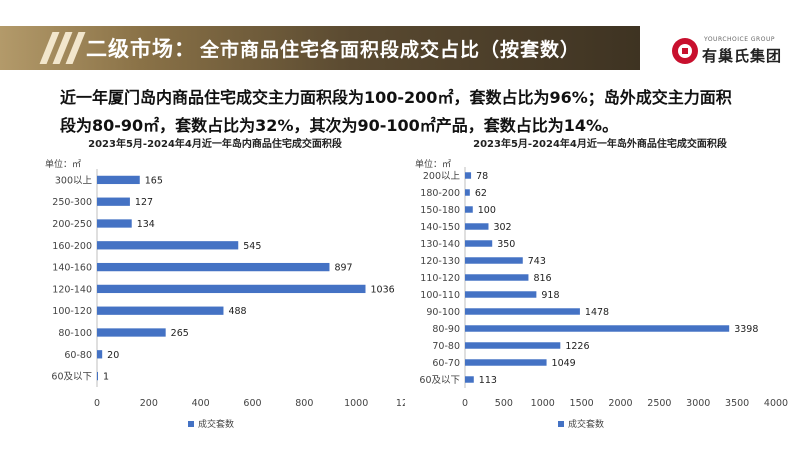  I want to click on data-label: 127, so click(144, 202).